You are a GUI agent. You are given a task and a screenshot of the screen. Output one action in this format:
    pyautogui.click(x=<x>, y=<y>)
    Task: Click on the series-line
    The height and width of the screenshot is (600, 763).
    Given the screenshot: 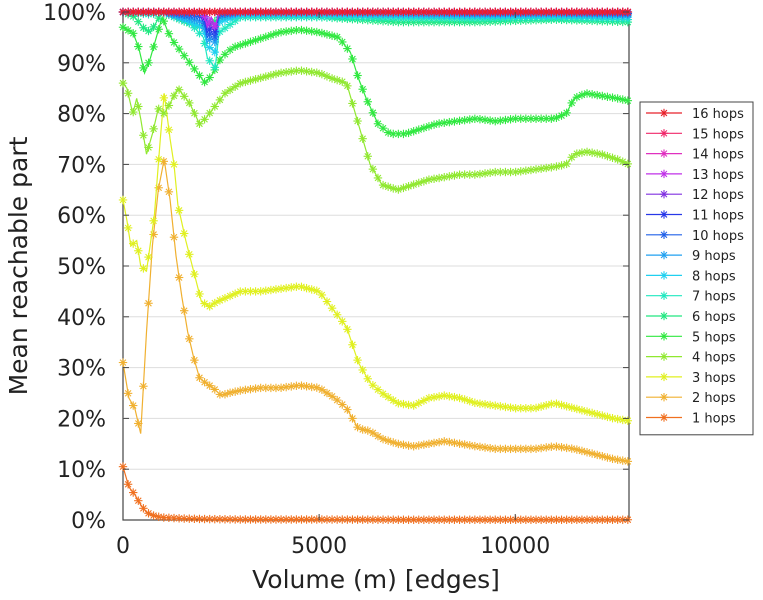 What is the action you would take?
    pyautogui.click(x=375, y=493)
    